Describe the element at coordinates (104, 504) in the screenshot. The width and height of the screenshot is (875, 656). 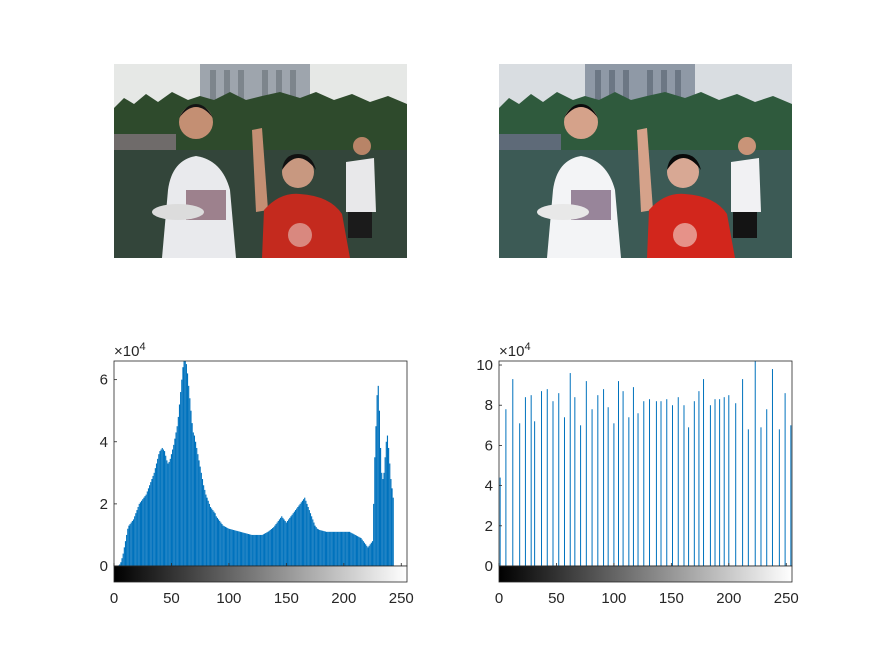
I see `y-tick-label: 2` at that location.